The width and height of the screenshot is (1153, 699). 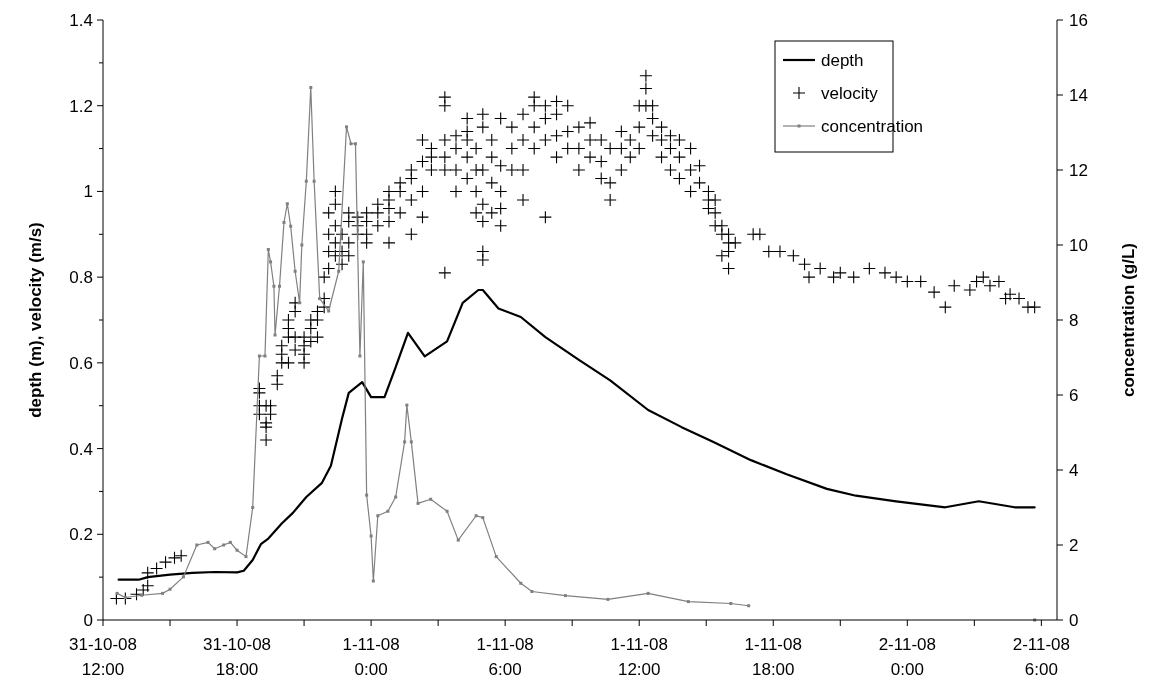 I want to click on legend-label: depth, so click(x=842, y=60).